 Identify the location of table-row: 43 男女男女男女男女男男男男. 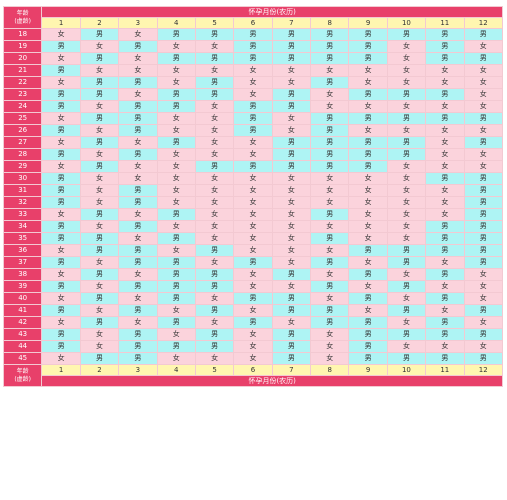
(253, 334).